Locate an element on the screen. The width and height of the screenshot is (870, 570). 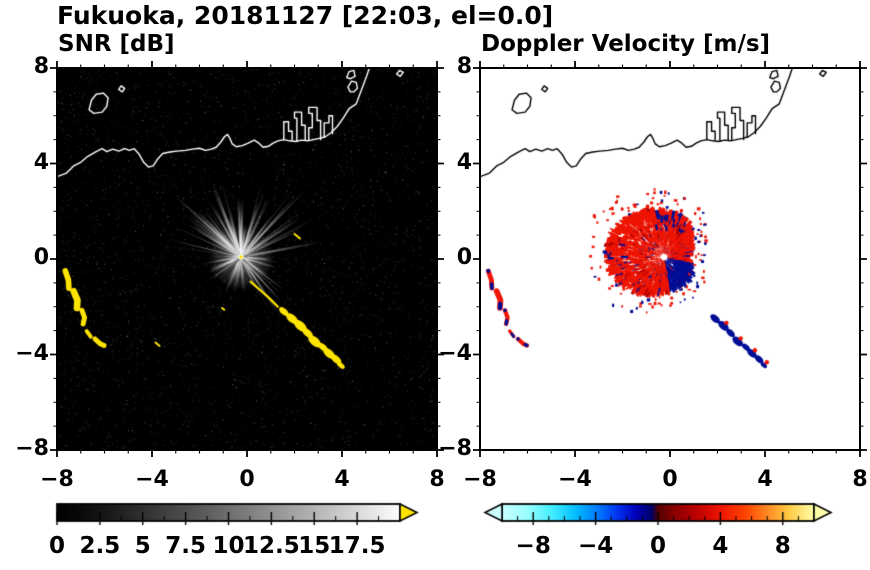
colorbar-tick-label: −4 is located at coordinates (595, 546).